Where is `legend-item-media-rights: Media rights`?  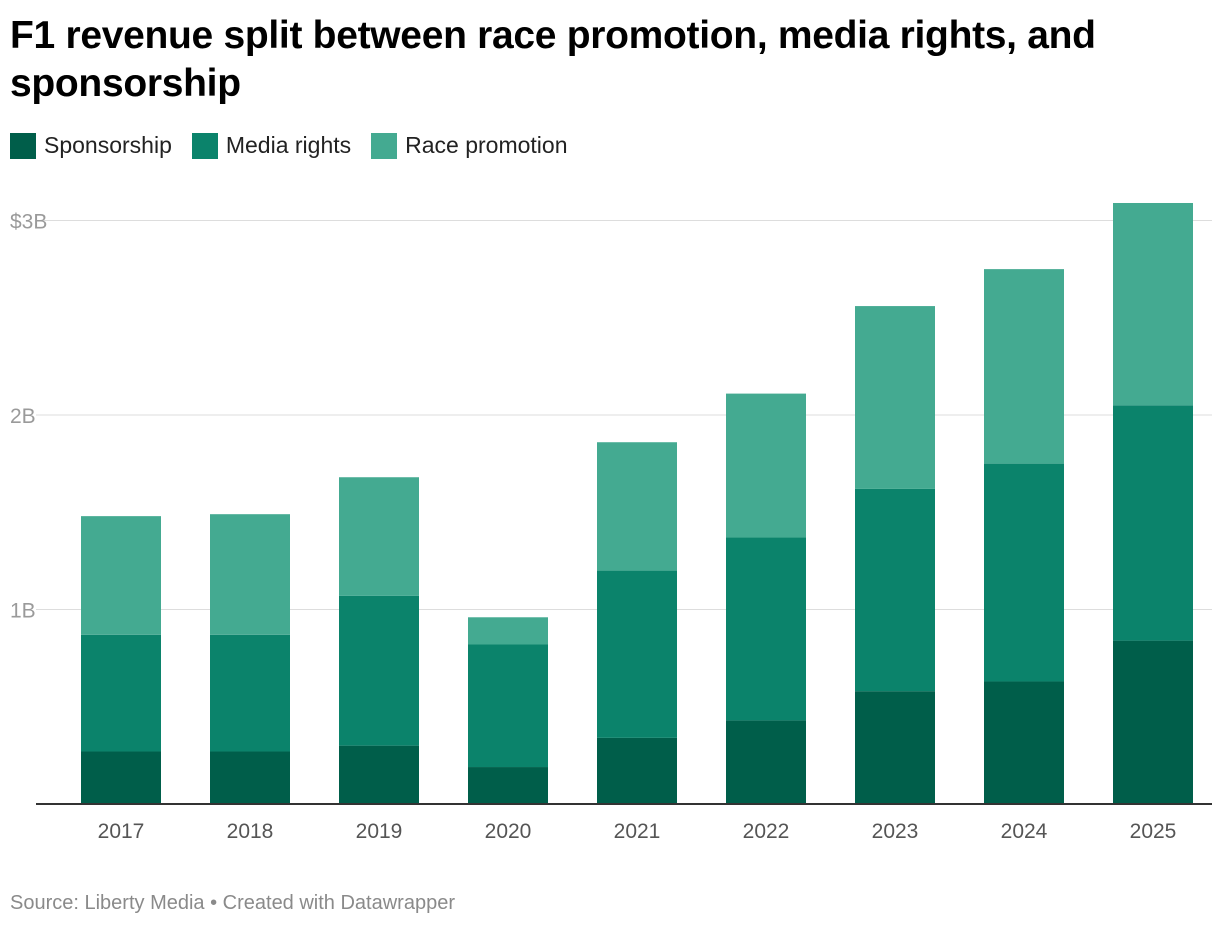 legend-item-media-rights: Media rights is located at coordinates (271, 145).